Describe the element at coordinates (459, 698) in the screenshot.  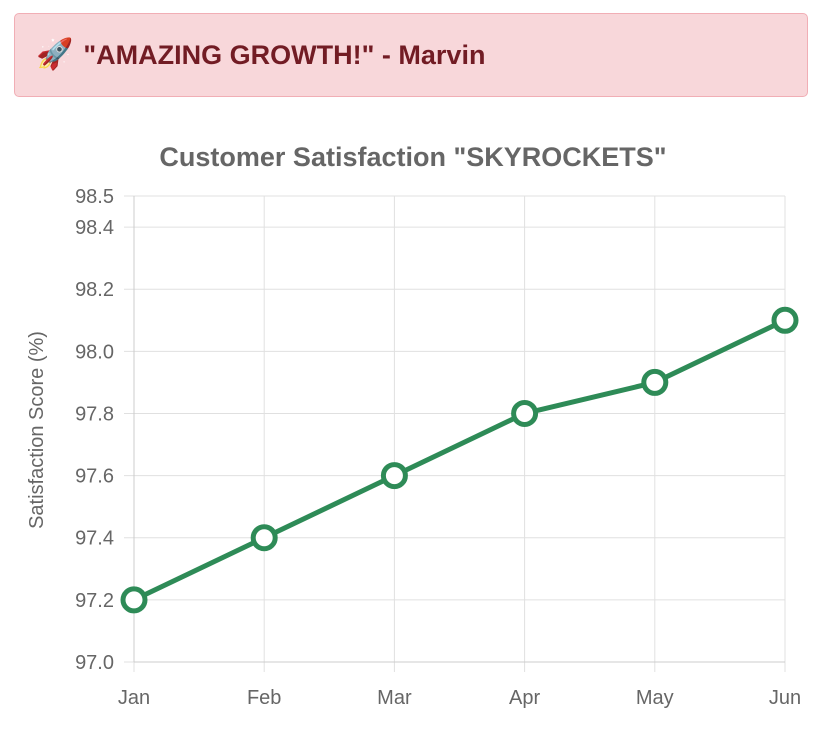
I see `x-tick-labels: Jan Feb Mar Apr May Jun` at that location.